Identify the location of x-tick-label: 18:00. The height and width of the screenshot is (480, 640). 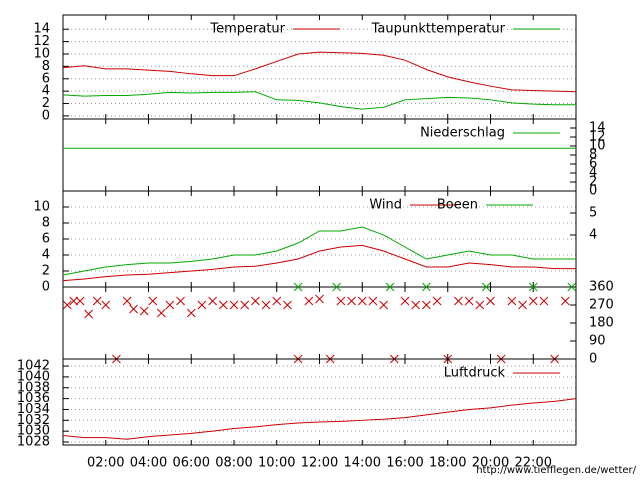
(447, 463).